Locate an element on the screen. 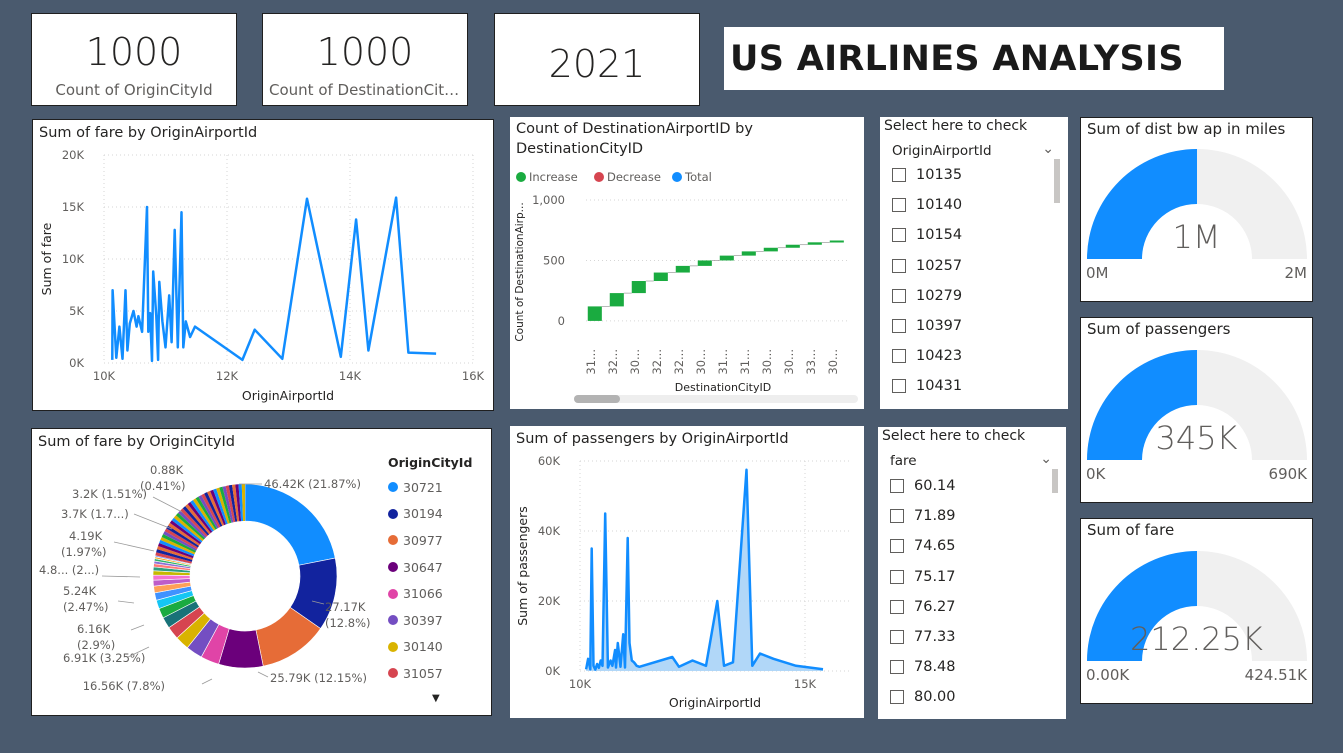 This screenshot has height=753, width=1343. legend-item: 31057 is located at coordinates (430, 673).